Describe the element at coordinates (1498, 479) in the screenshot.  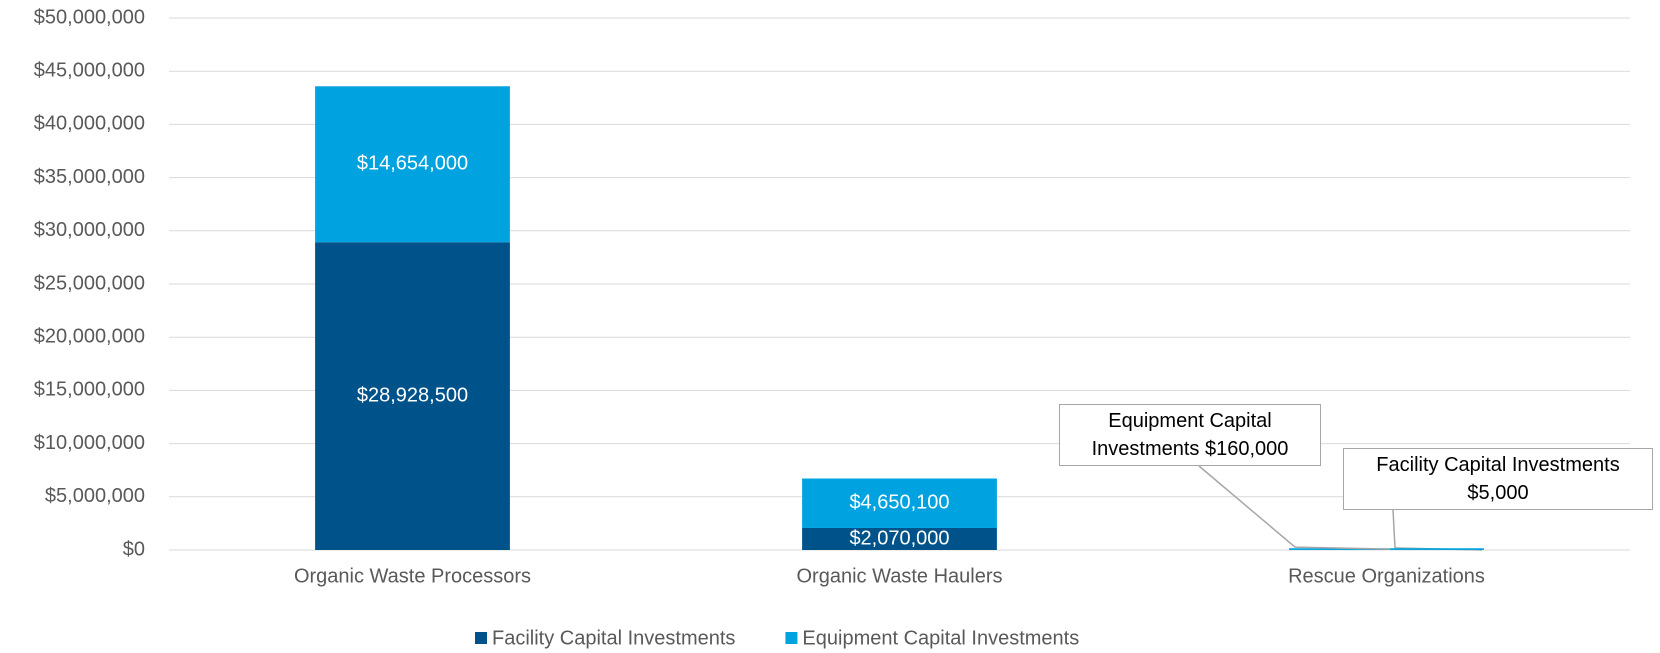
I see `callout-label: Facility Capital Investments $5,000` at that location.